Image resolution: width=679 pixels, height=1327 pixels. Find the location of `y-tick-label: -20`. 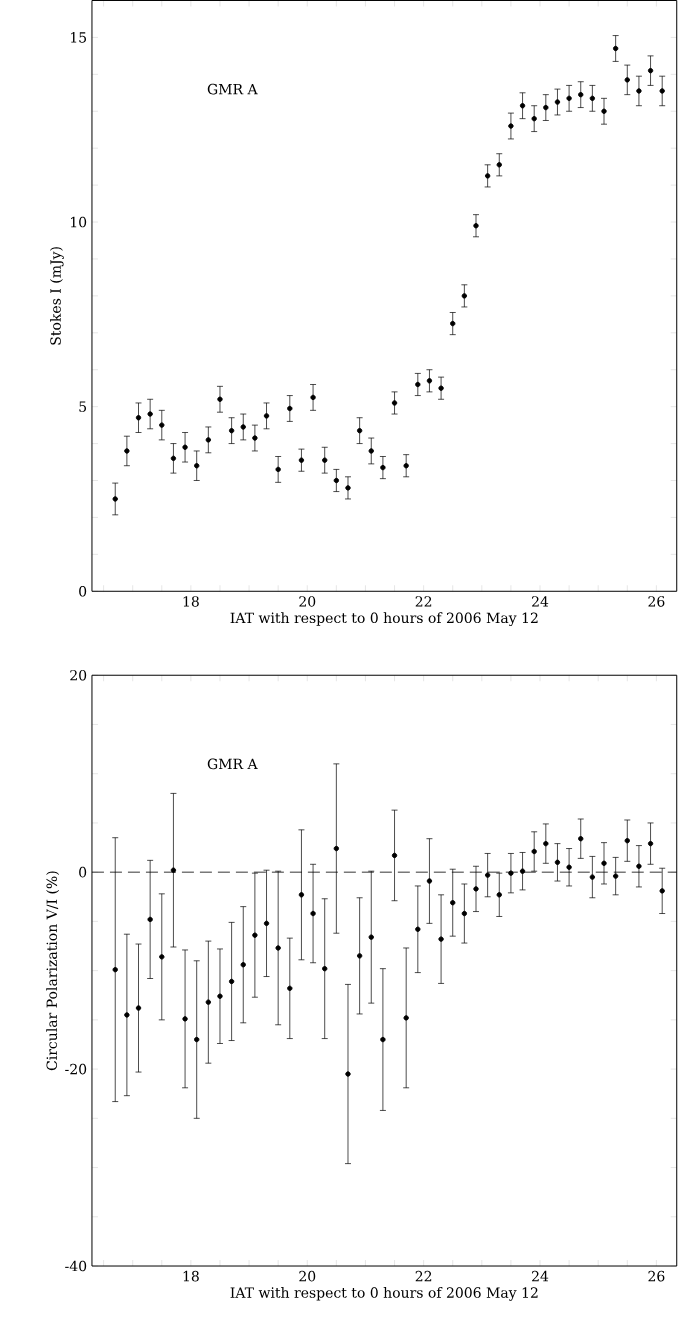

y-tick-label: -20 is located at coordinates (76, 1069).